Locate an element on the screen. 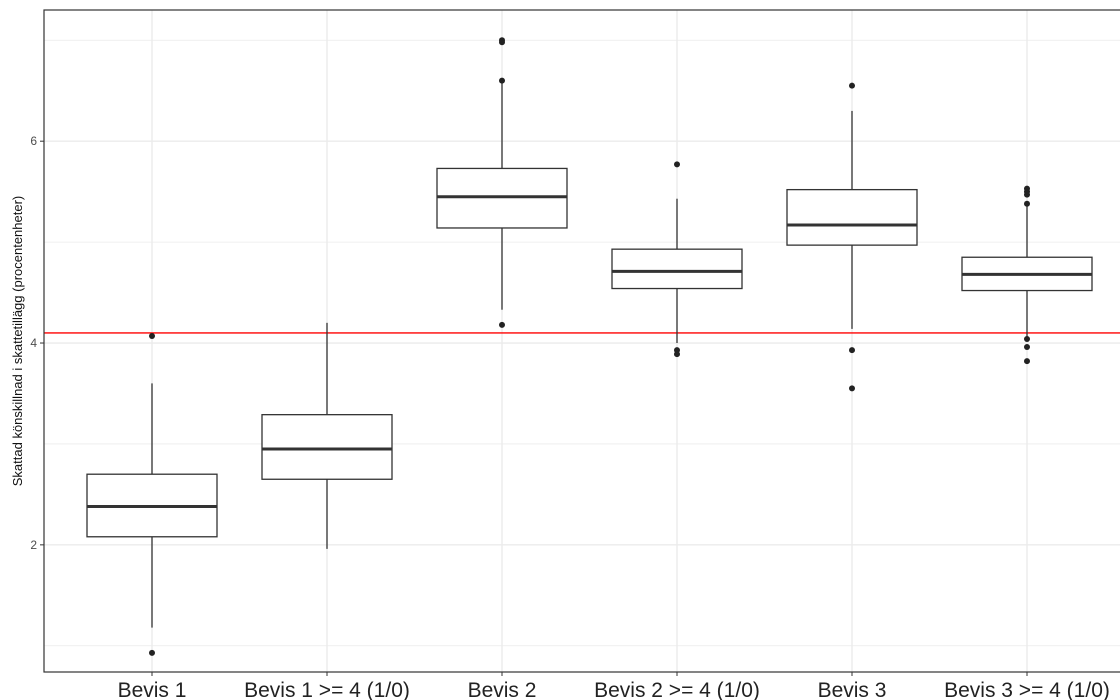 This screenshot has width=1120, height=700. x-tick-label: Bevis 1 is located at coordinates (152, 689).